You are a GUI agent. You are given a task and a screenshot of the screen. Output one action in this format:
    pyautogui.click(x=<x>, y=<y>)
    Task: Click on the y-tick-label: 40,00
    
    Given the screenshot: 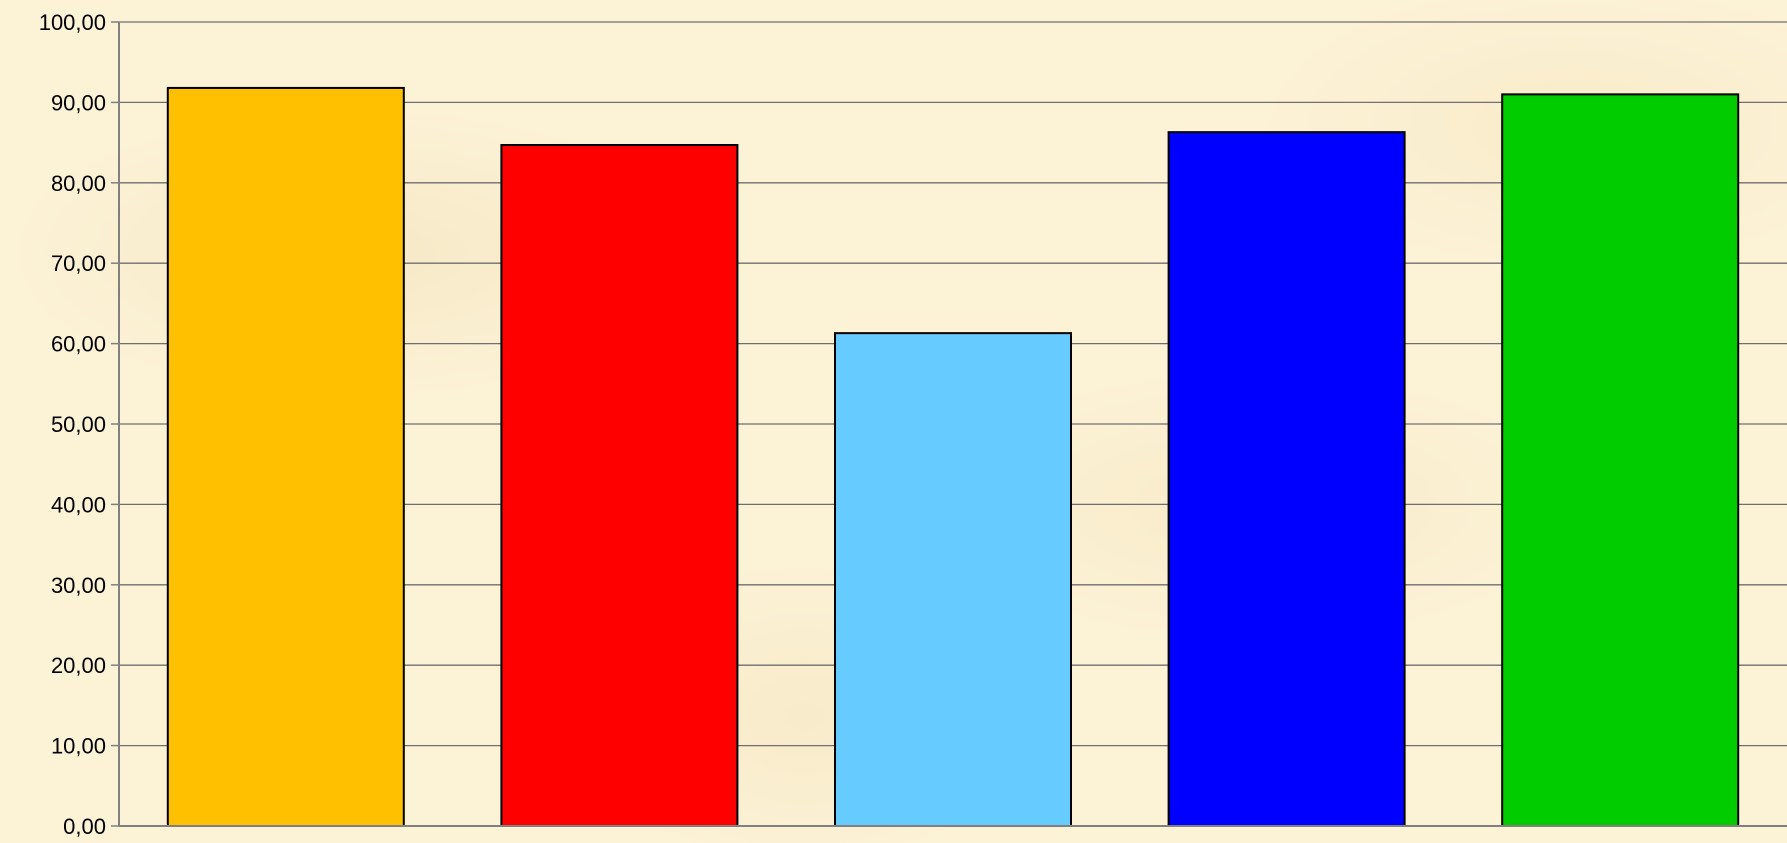 What is the action you would take?
    pyautogui.click(x=78, y=504)
    